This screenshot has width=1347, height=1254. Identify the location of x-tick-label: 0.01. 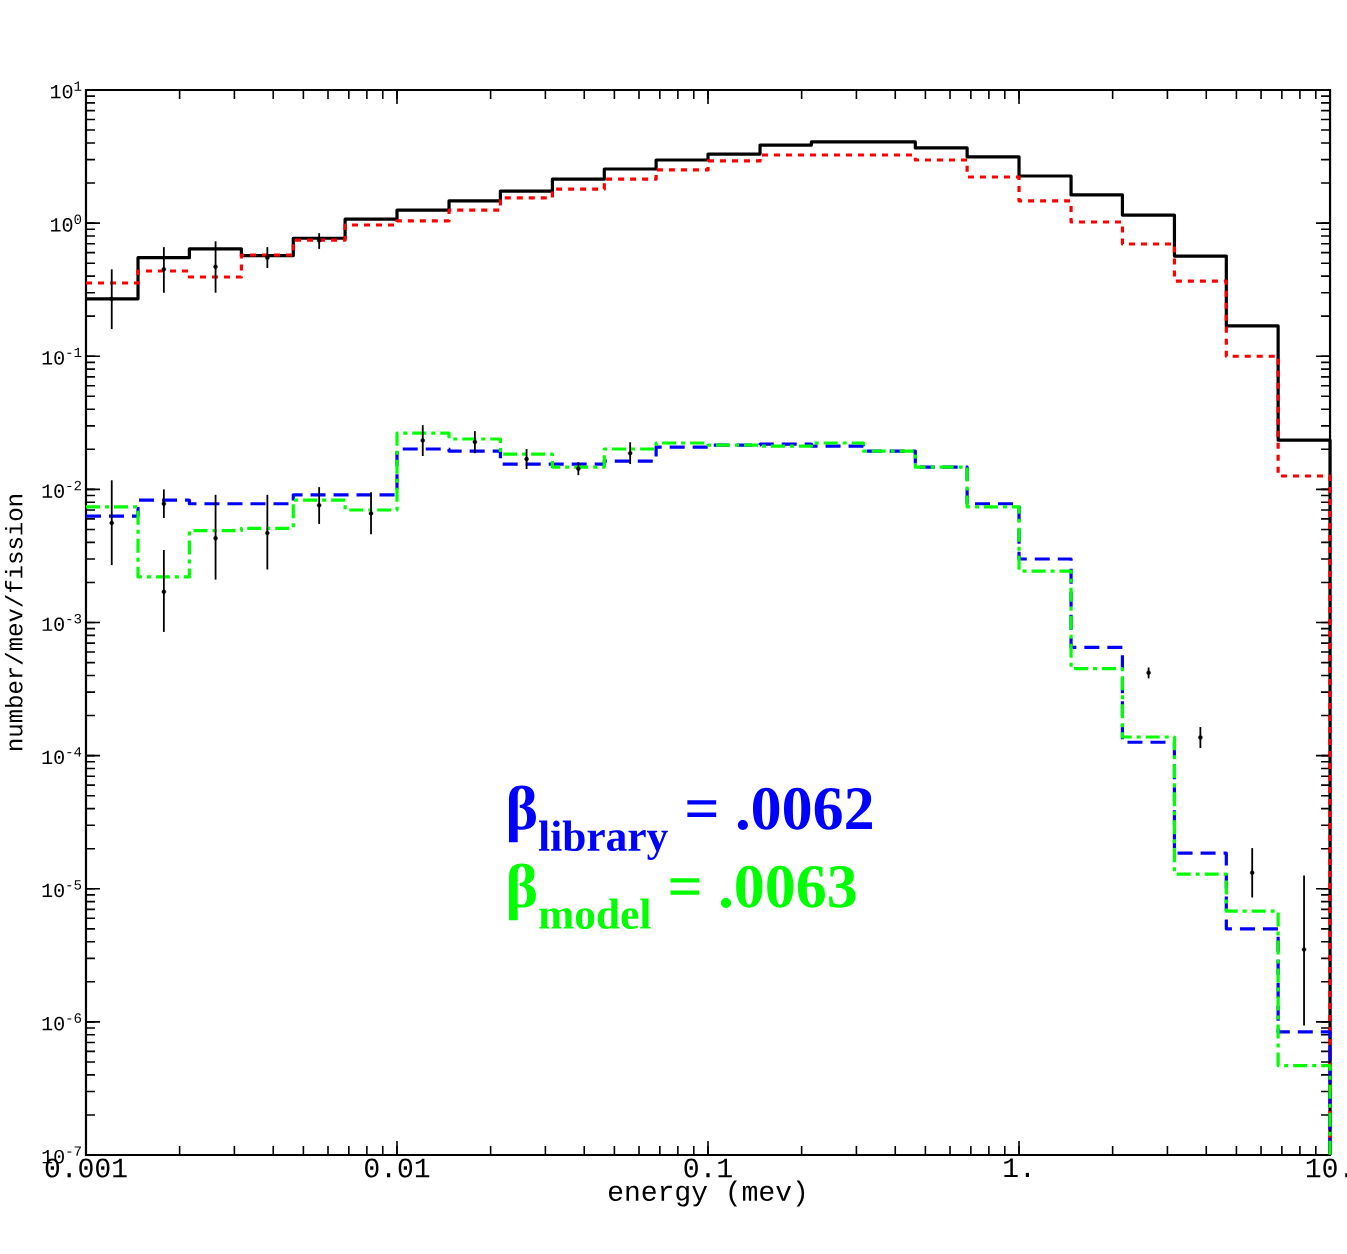
(397, 1168).